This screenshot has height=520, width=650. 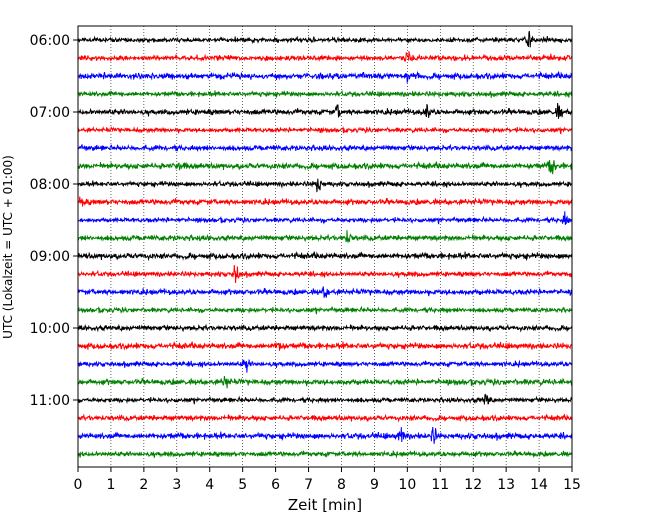 What do you see at coordinates (54, 221) in the screenshot?
I see `y-axis-ticks: 06:00 07:00 08:00 09:00 10:00 11:00` at bounding box center [54, 221].